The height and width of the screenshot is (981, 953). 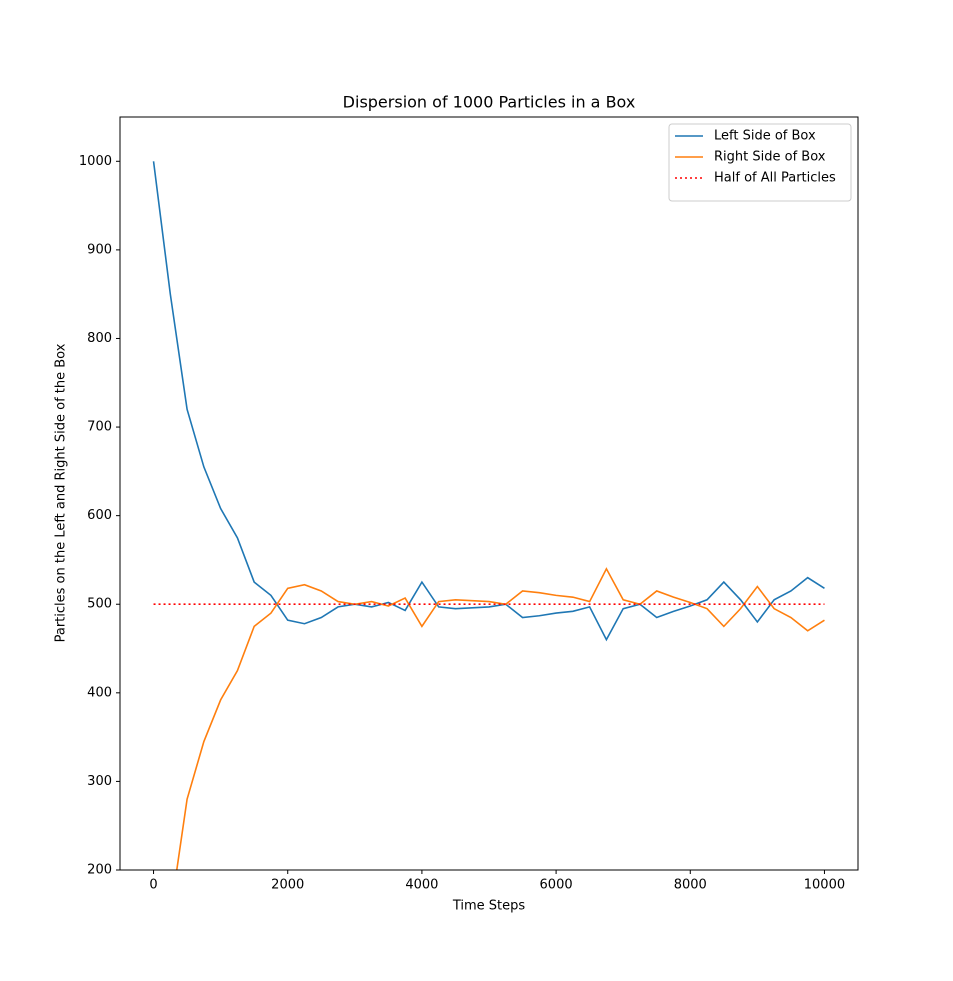 I want to click on x-tick-label: 4000, so click(x=421, y=885).